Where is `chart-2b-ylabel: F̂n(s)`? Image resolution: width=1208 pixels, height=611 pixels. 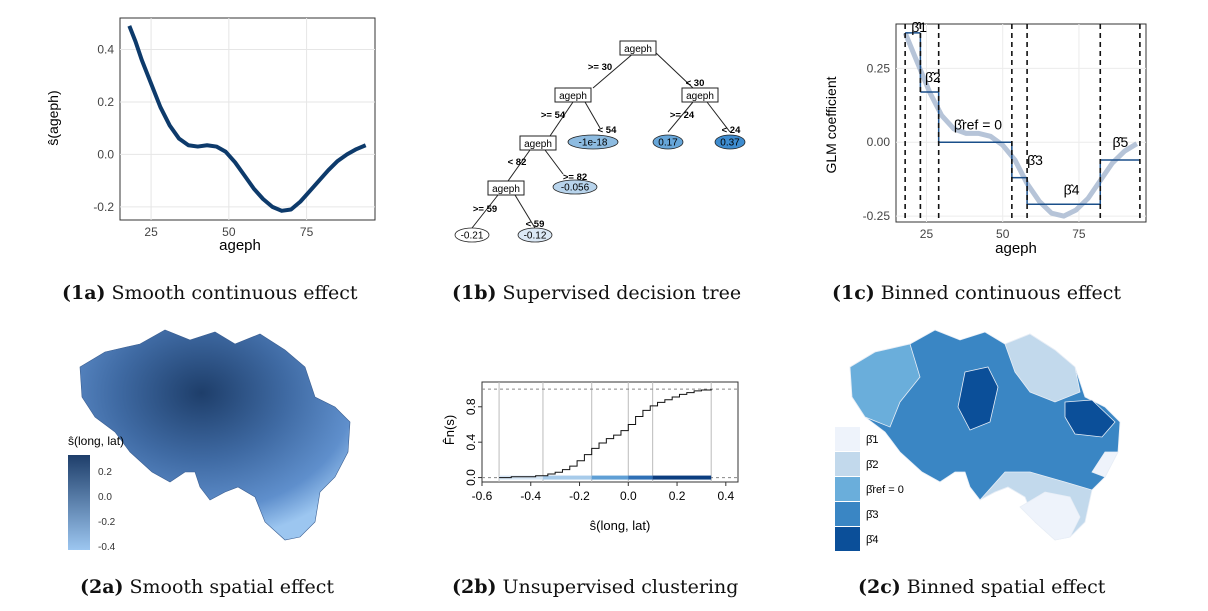
chart-2b-ylabel: F̂n(s) is located at coordinates (449, 430).